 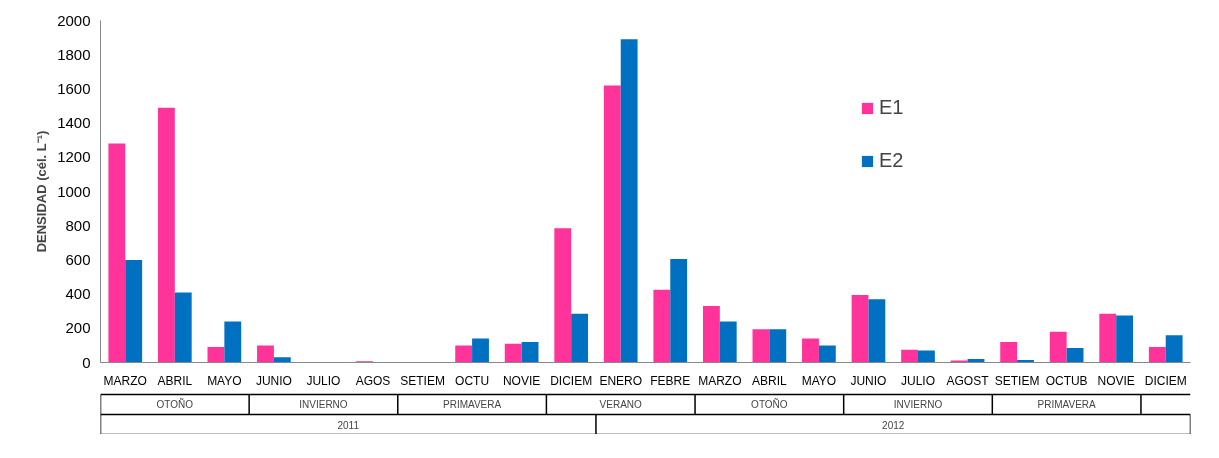 What do you see at coordinates (74, 157) in the screenshot?
I see `y-tick-label: 1200` at bounding box center [74, 157].